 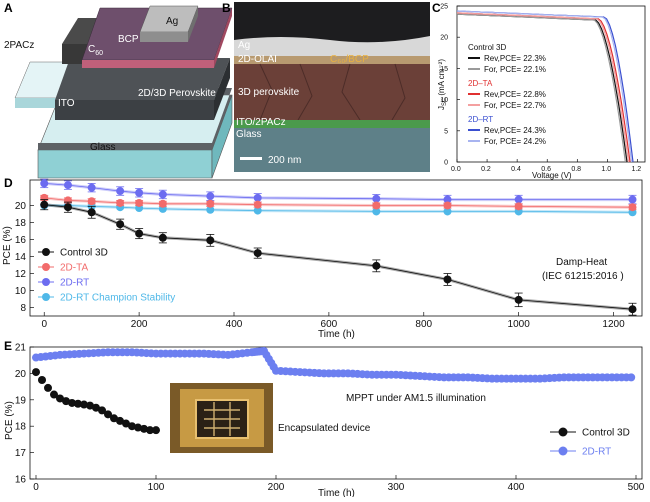 I want to click on d-x-axis-label: Time (h), so click(x=336, y=334).